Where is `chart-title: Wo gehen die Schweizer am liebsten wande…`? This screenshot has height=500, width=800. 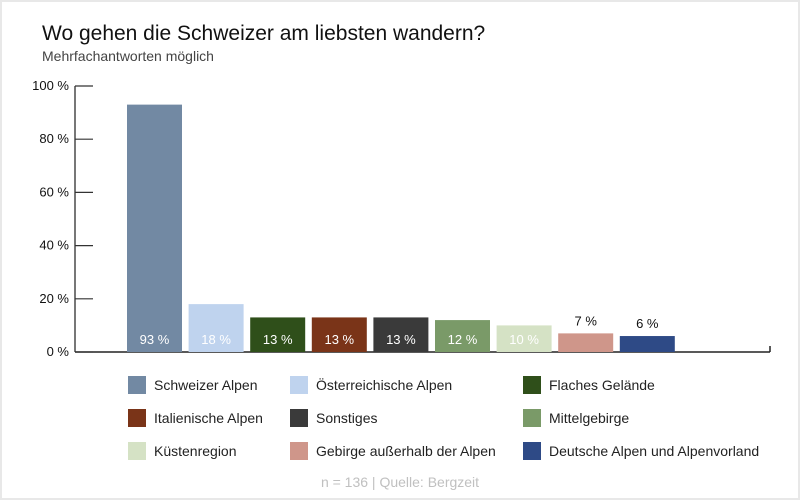
chart-title: Wo gehen die Schweizer am liebsten wande… is located at coordinates (264, 33).